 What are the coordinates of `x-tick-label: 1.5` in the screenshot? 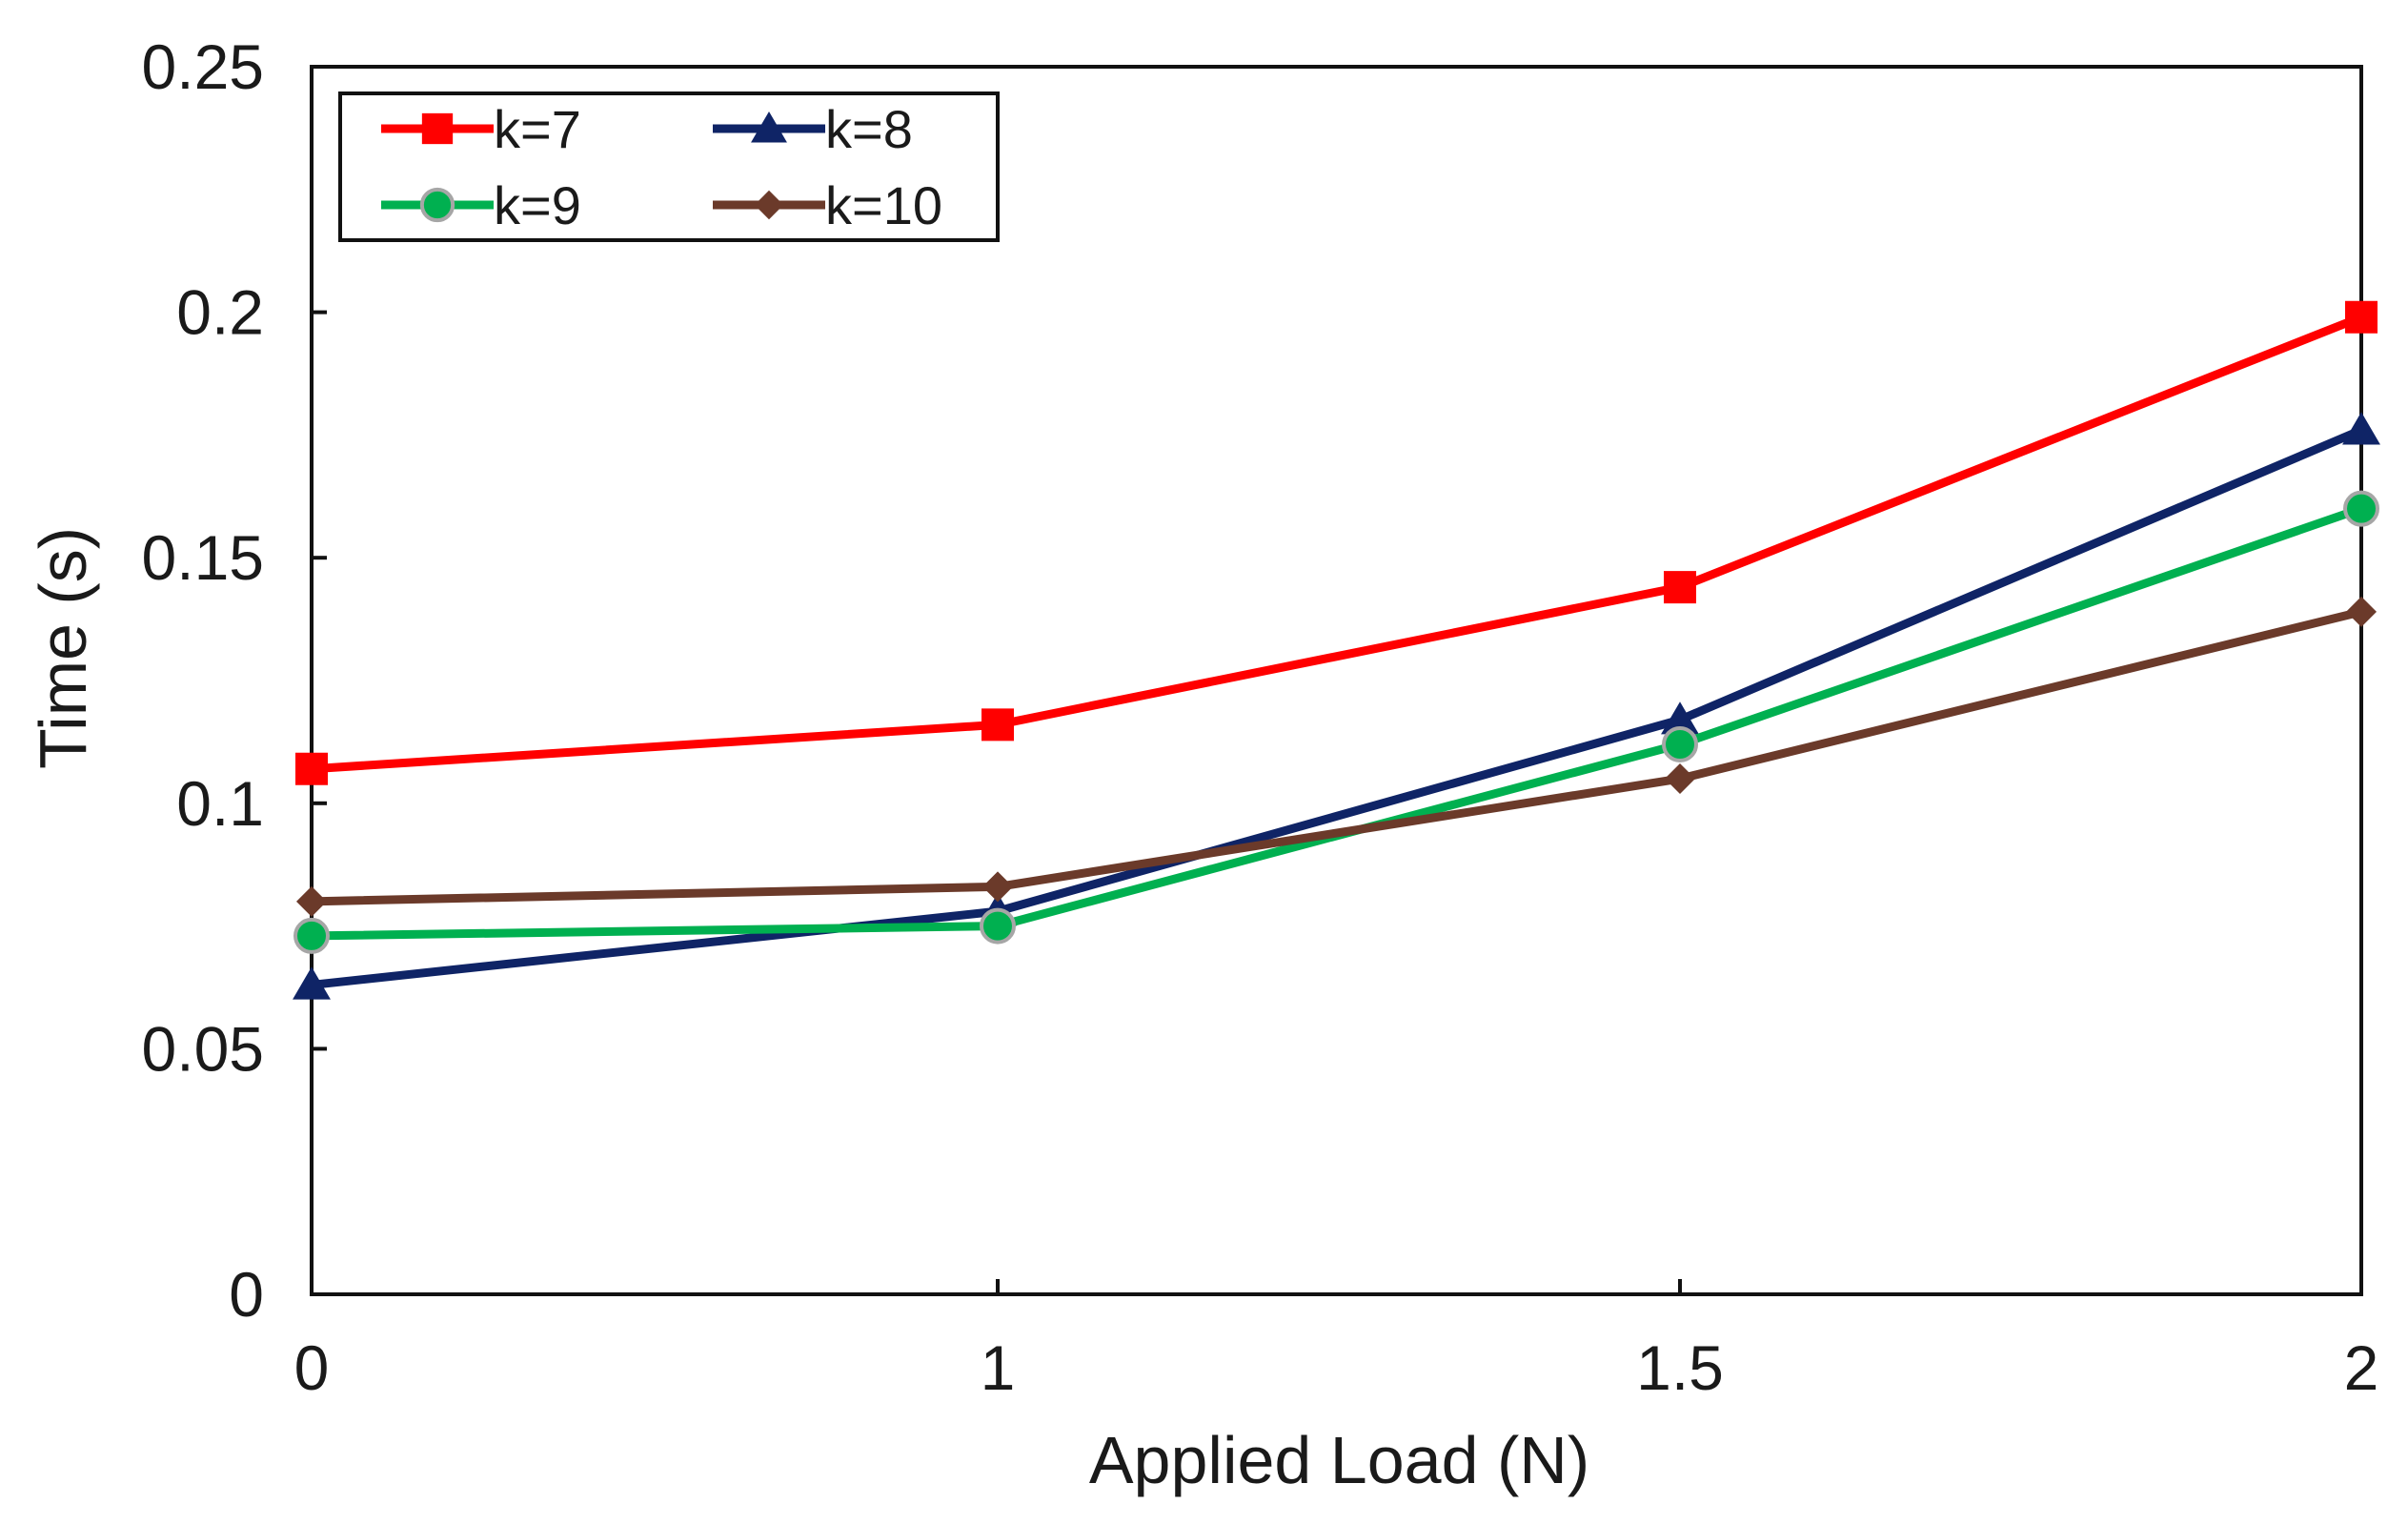 It's located at (1680, 1367).